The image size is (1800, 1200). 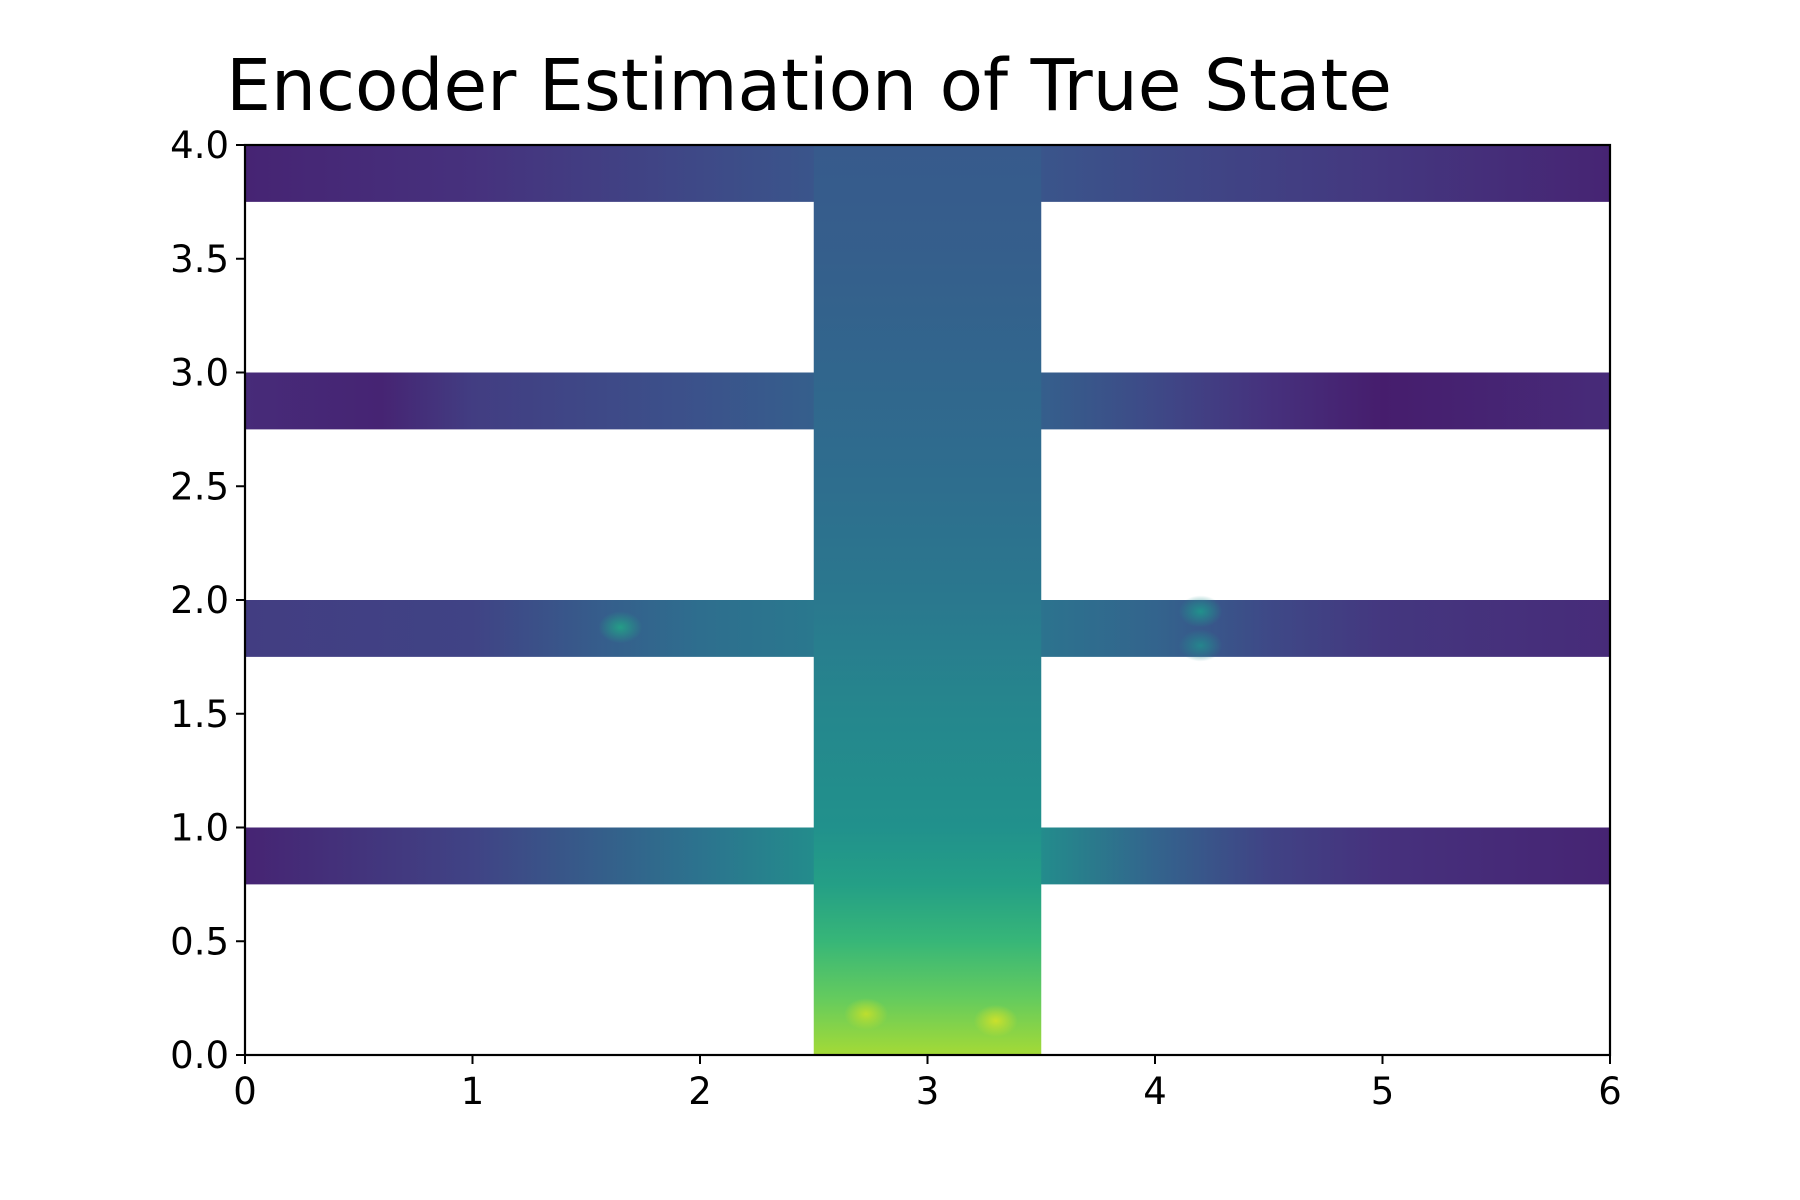 I want to click on y-tick-label: 2.5, so click(x=199, y=486).